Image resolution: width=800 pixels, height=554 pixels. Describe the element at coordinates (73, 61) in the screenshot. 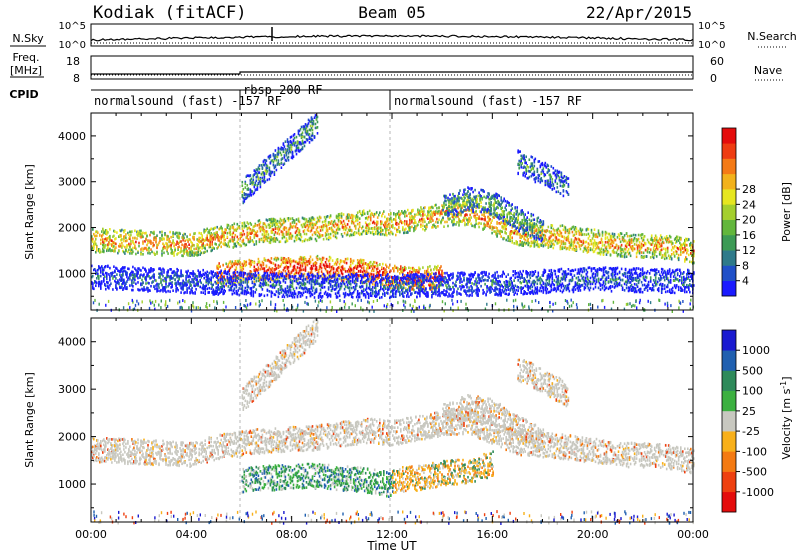

I see `freq-tick-high: 18` at that location.